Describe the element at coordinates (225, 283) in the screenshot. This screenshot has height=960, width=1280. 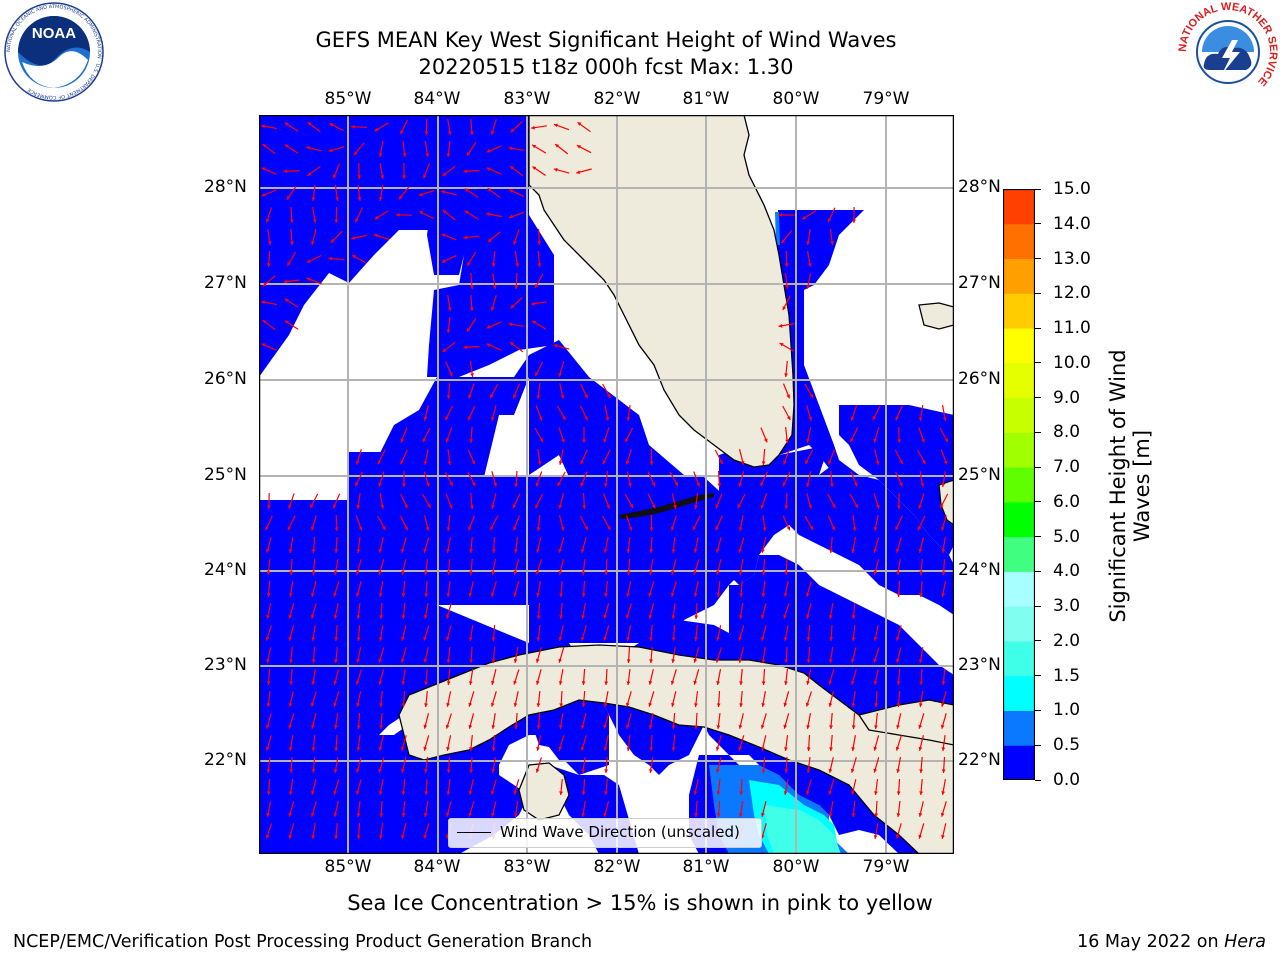
I see `lat-label-left-27n: 27°N` at that location.